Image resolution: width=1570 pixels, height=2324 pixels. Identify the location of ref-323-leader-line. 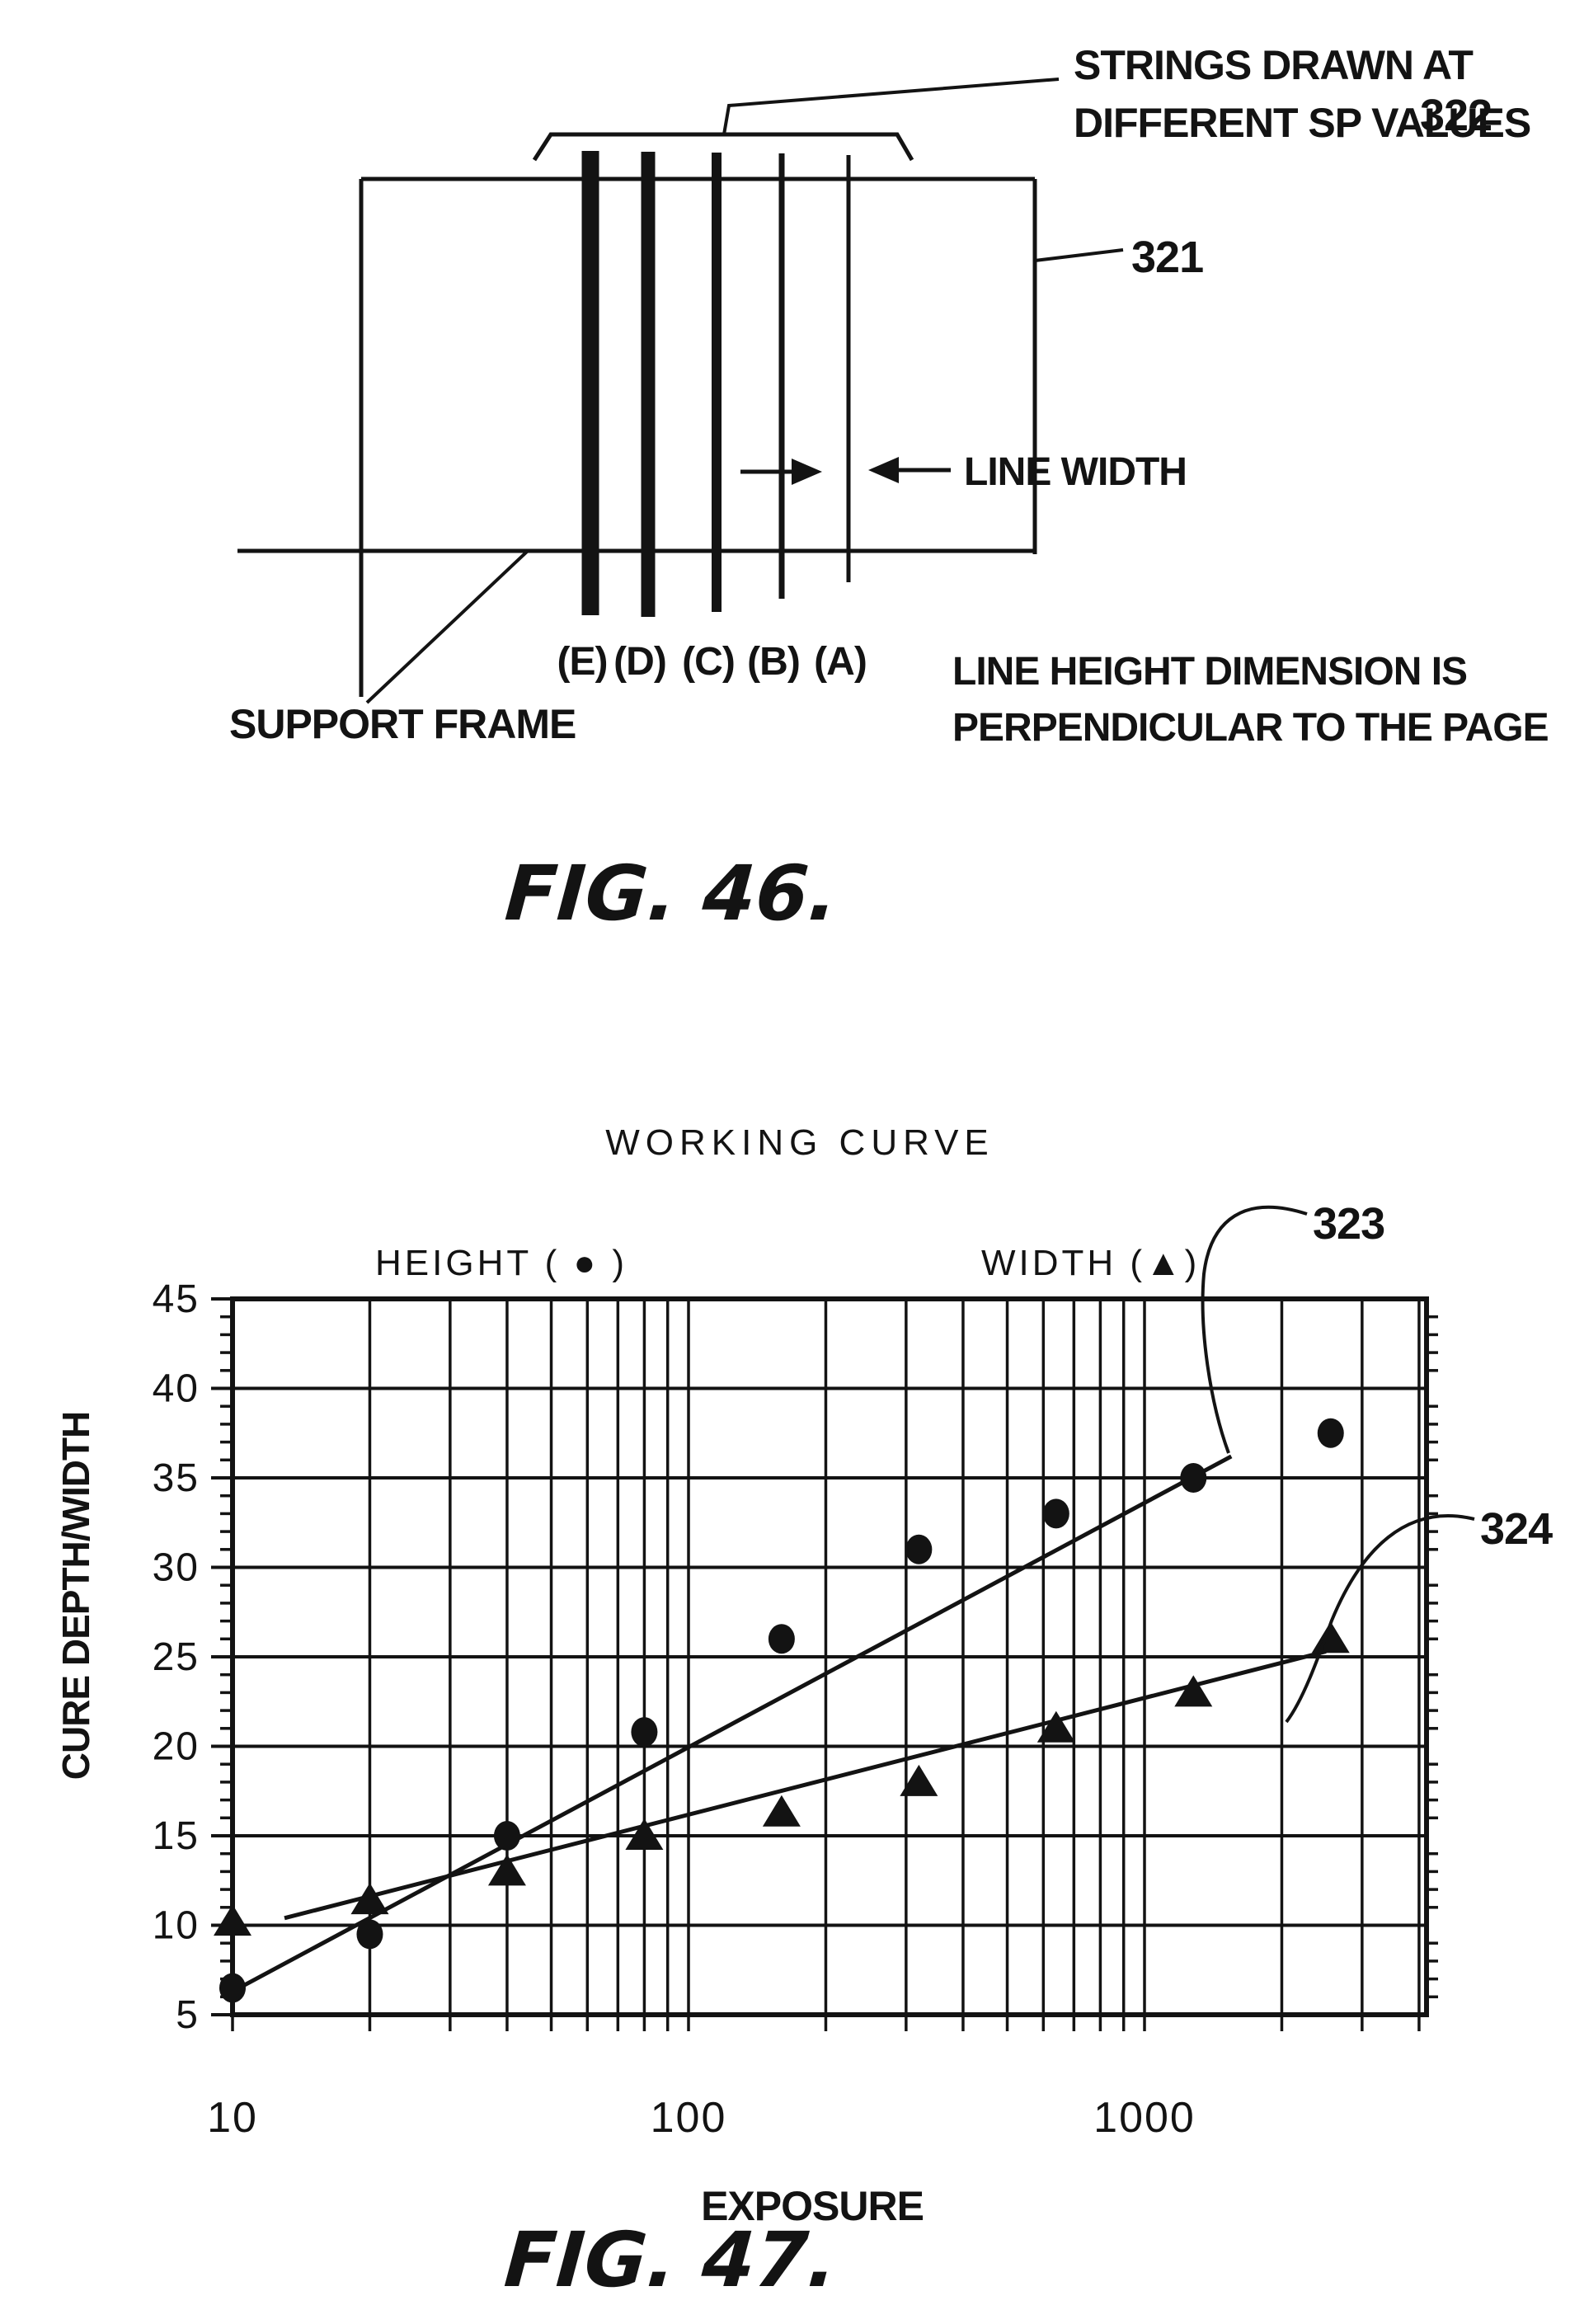
(1254, 1329).